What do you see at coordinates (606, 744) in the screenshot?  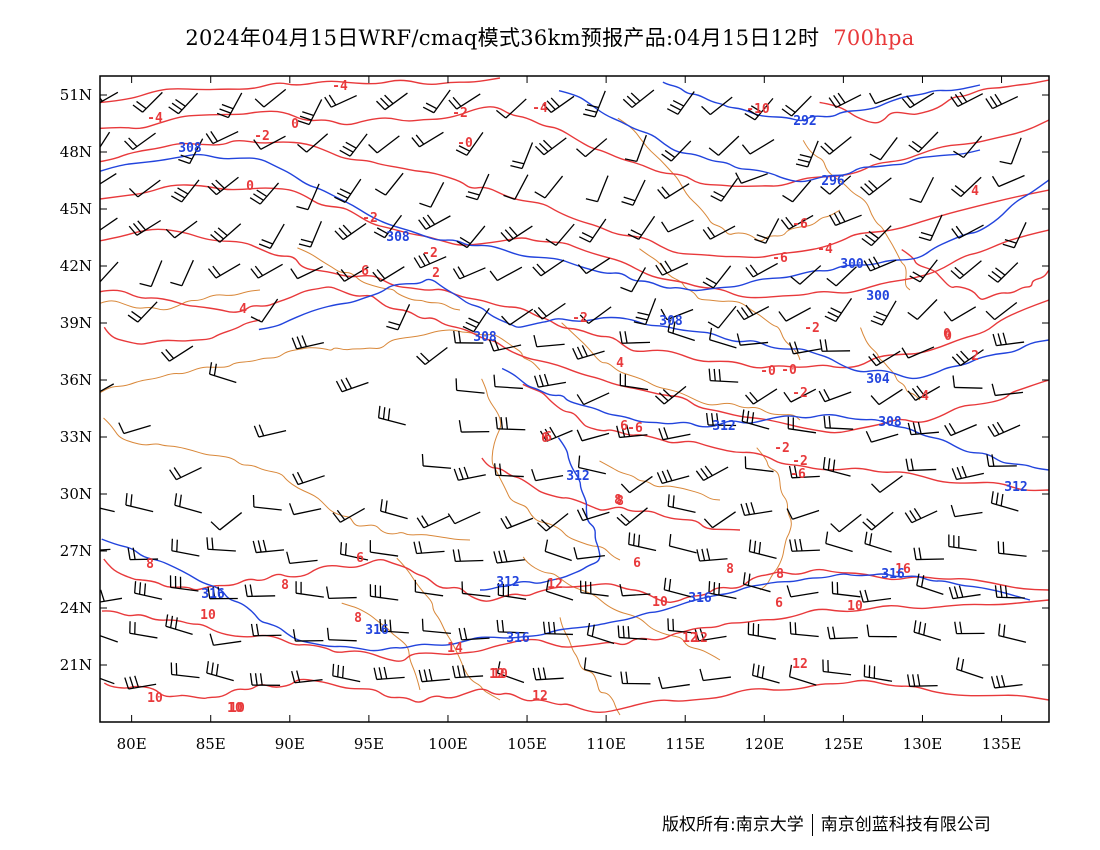 I see `x-tick-label: 110E` at bounding box center [606, 744].